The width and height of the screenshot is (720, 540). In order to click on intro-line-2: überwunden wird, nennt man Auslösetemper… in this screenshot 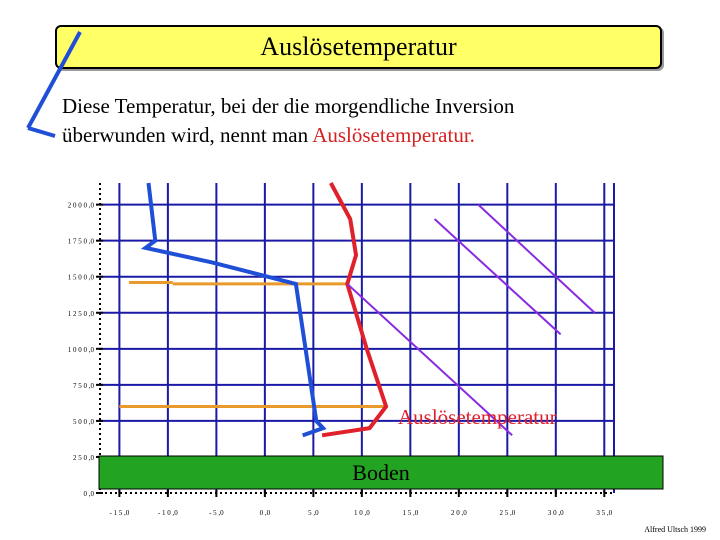, I will do `click(382, 135)`.